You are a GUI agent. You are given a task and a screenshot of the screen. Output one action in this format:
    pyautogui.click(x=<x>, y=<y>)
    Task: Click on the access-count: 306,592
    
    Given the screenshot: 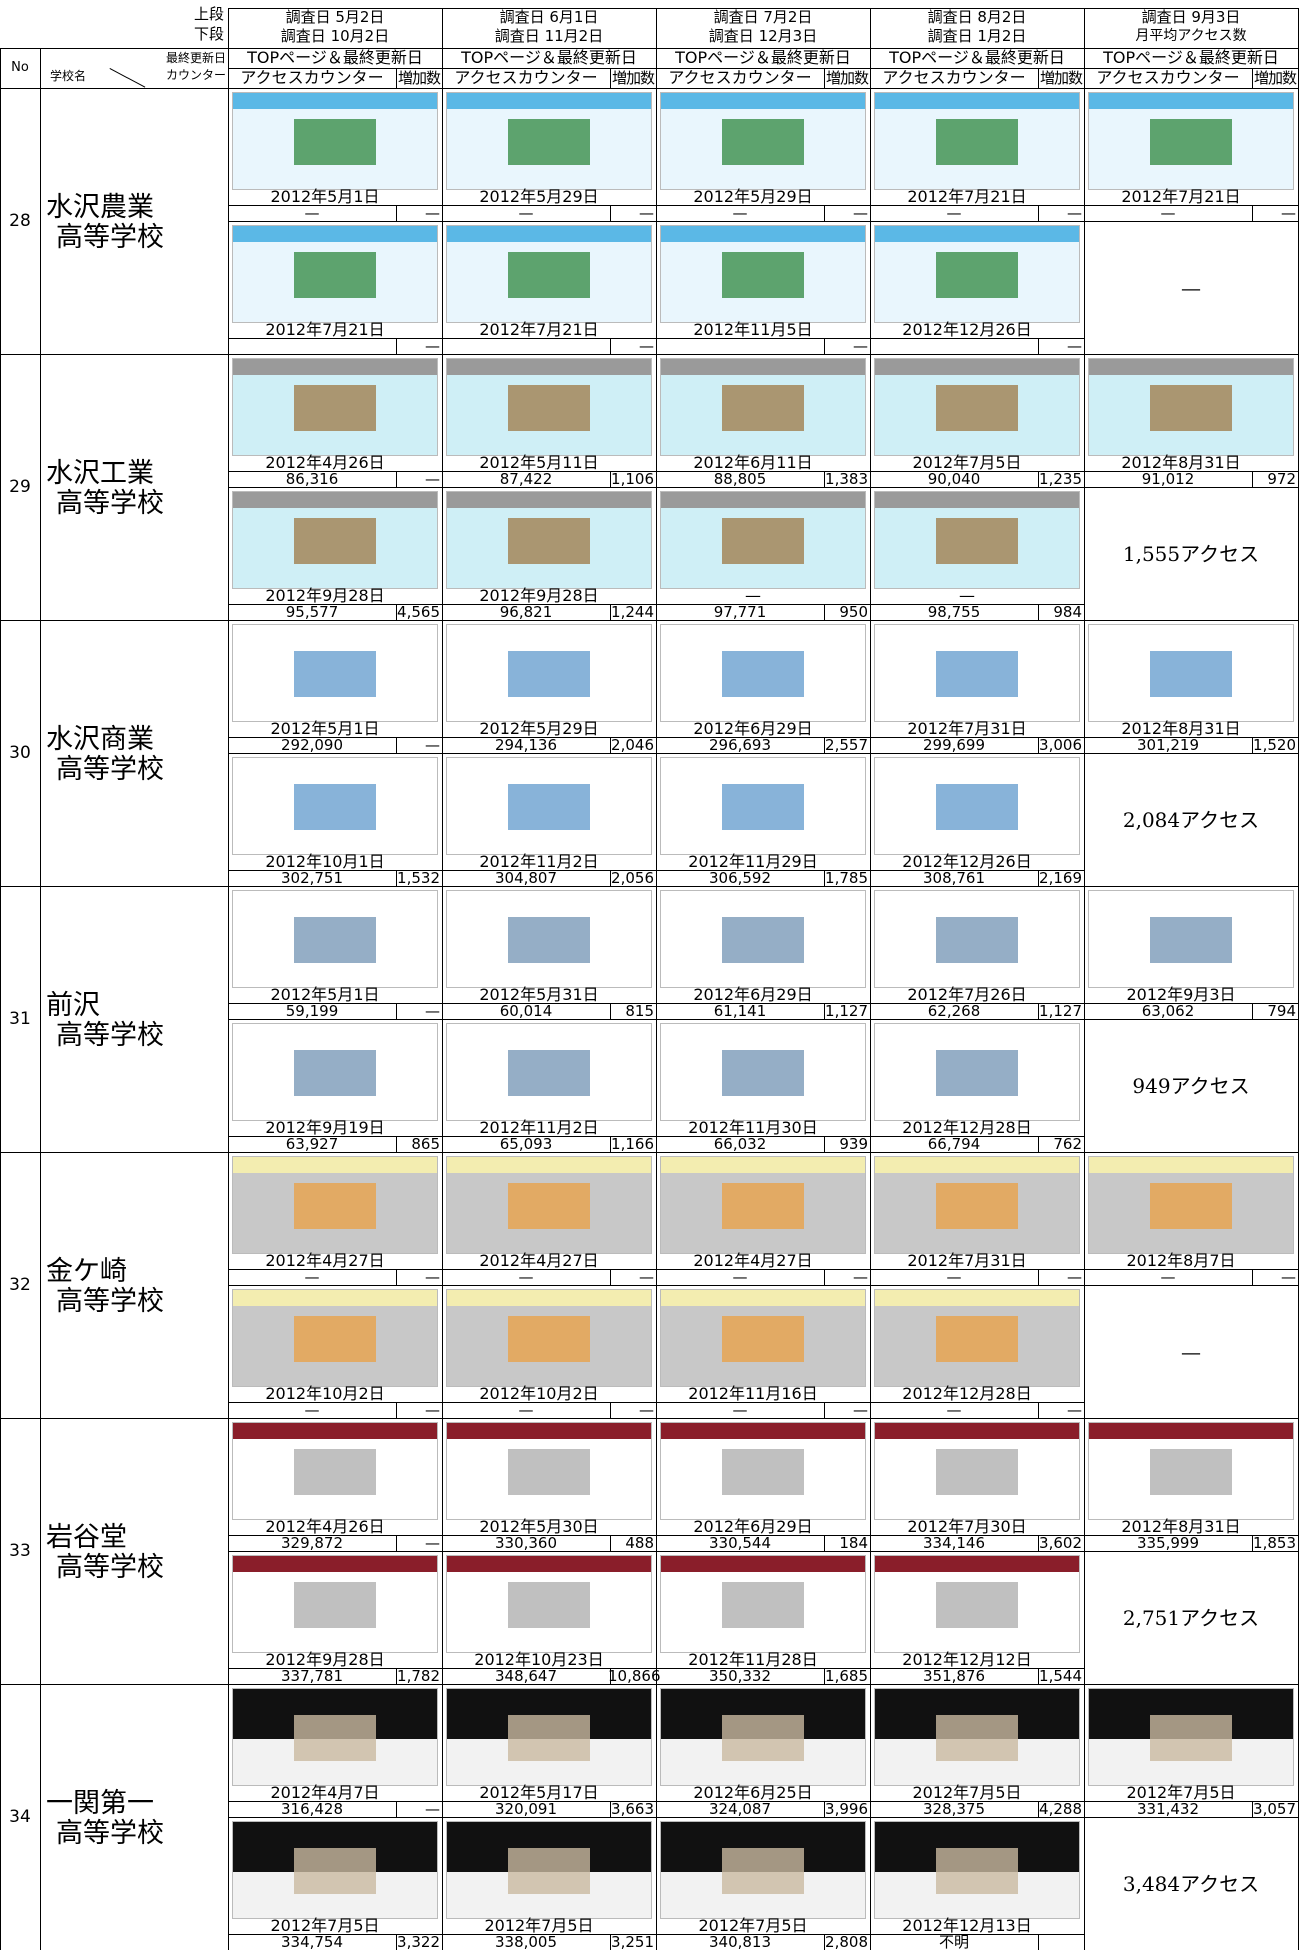 What is the action you would take?
    pyautogui.click(x=740, y=878)
    